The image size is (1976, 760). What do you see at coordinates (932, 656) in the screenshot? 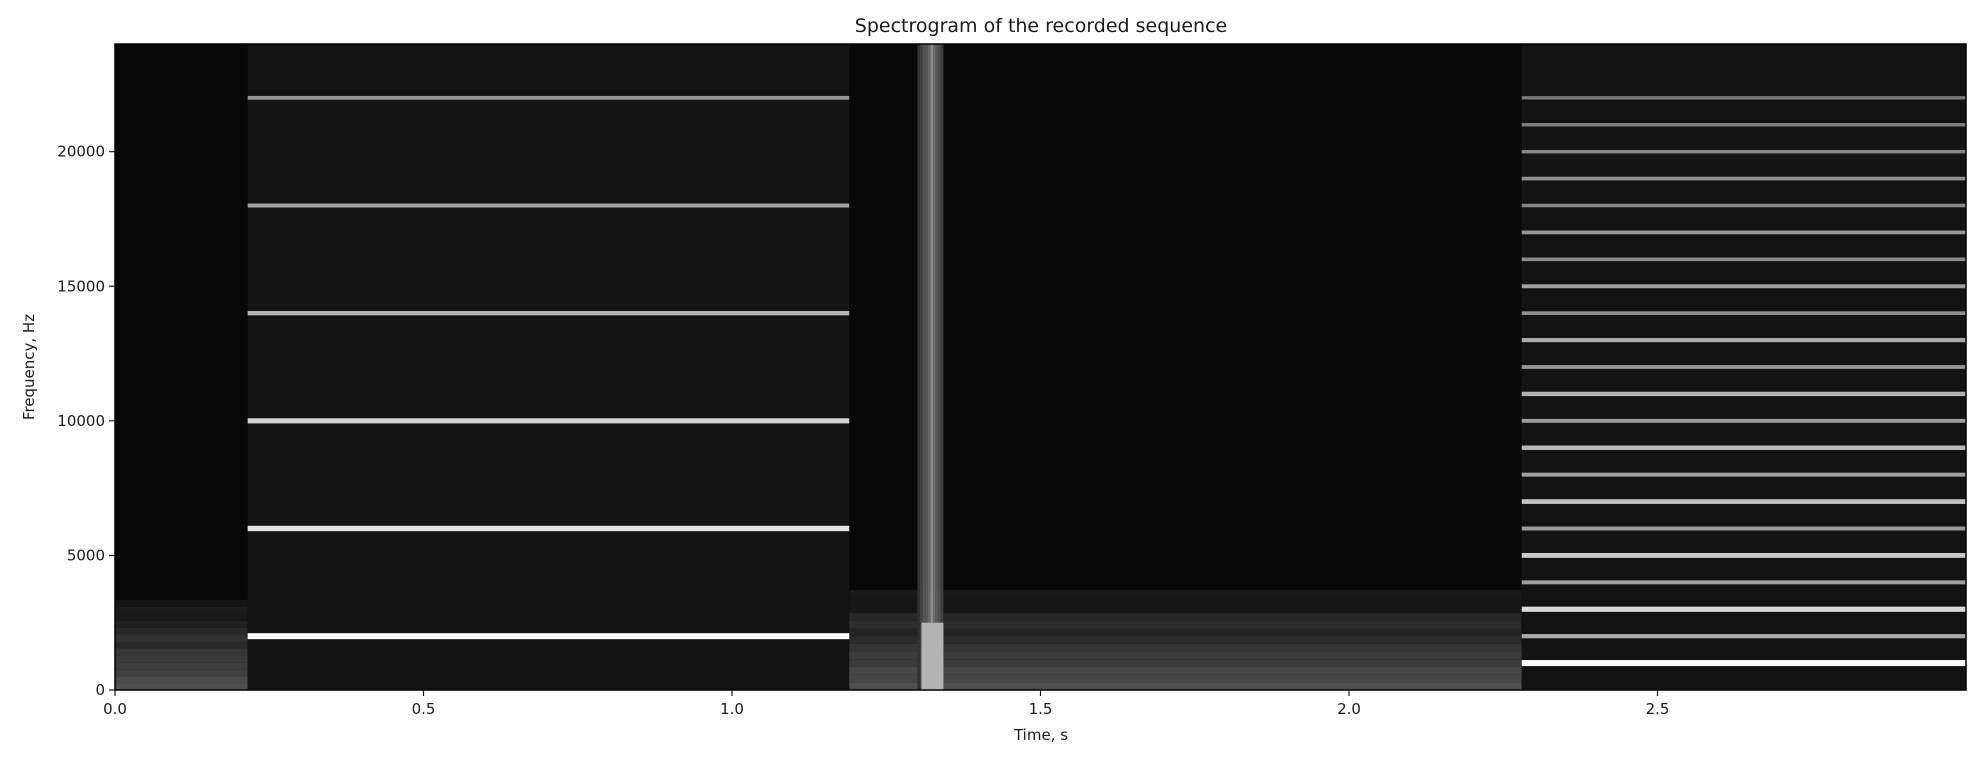
I see `impulse-low-frequency-burst` at bounding box center [932, 656].